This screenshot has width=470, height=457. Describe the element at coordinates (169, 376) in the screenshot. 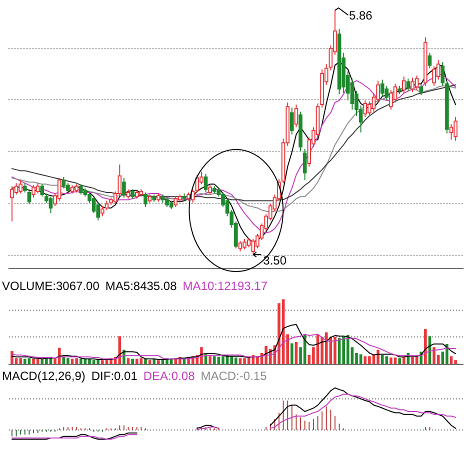

I see `text: DEA:0.08` at that location.